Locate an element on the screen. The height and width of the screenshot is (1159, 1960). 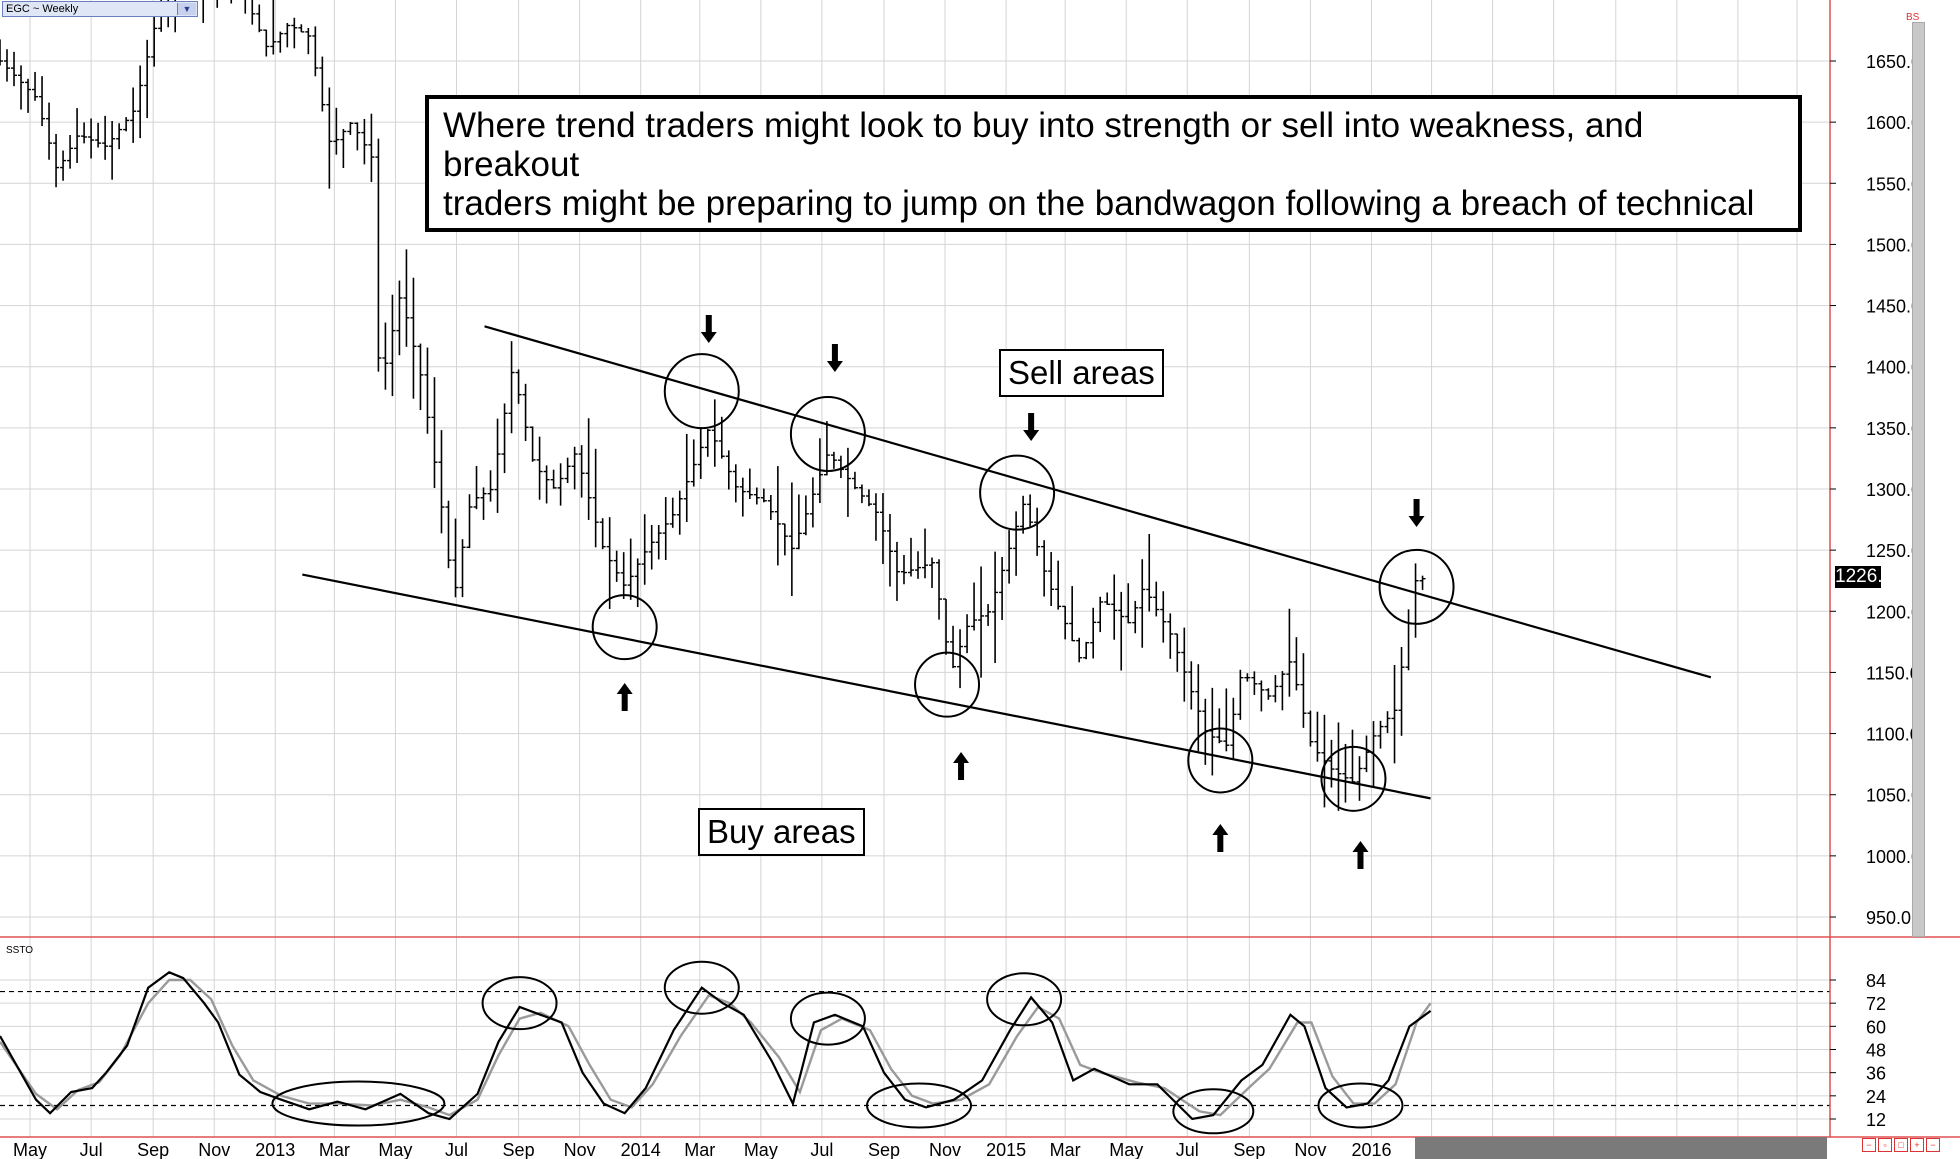
y-tick-label: 1550.0 is located at coordinates (1893, 184).